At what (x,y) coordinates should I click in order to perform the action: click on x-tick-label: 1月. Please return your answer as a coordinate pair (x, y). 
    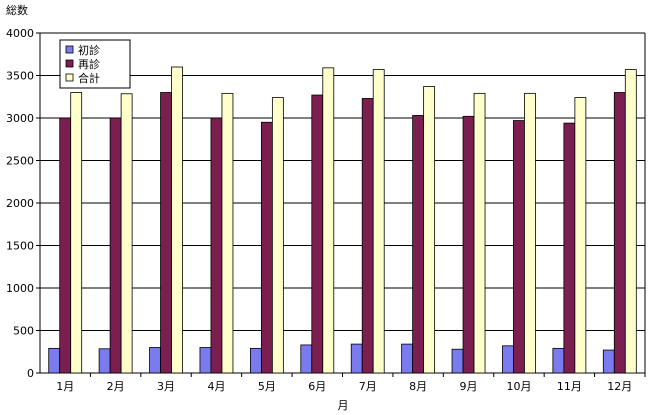
    Looking at the image, I should click on (65, 386).